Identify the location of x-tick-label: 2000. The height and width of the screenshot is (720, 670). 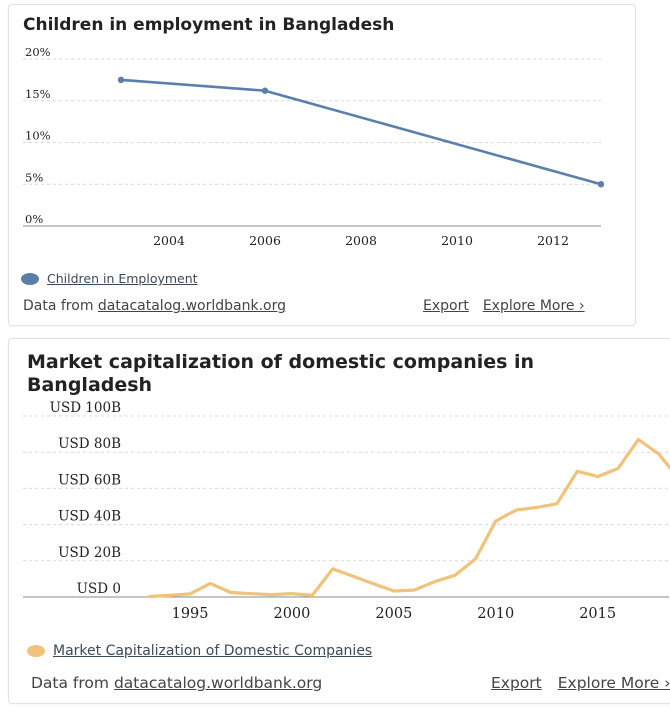
(291, 614).